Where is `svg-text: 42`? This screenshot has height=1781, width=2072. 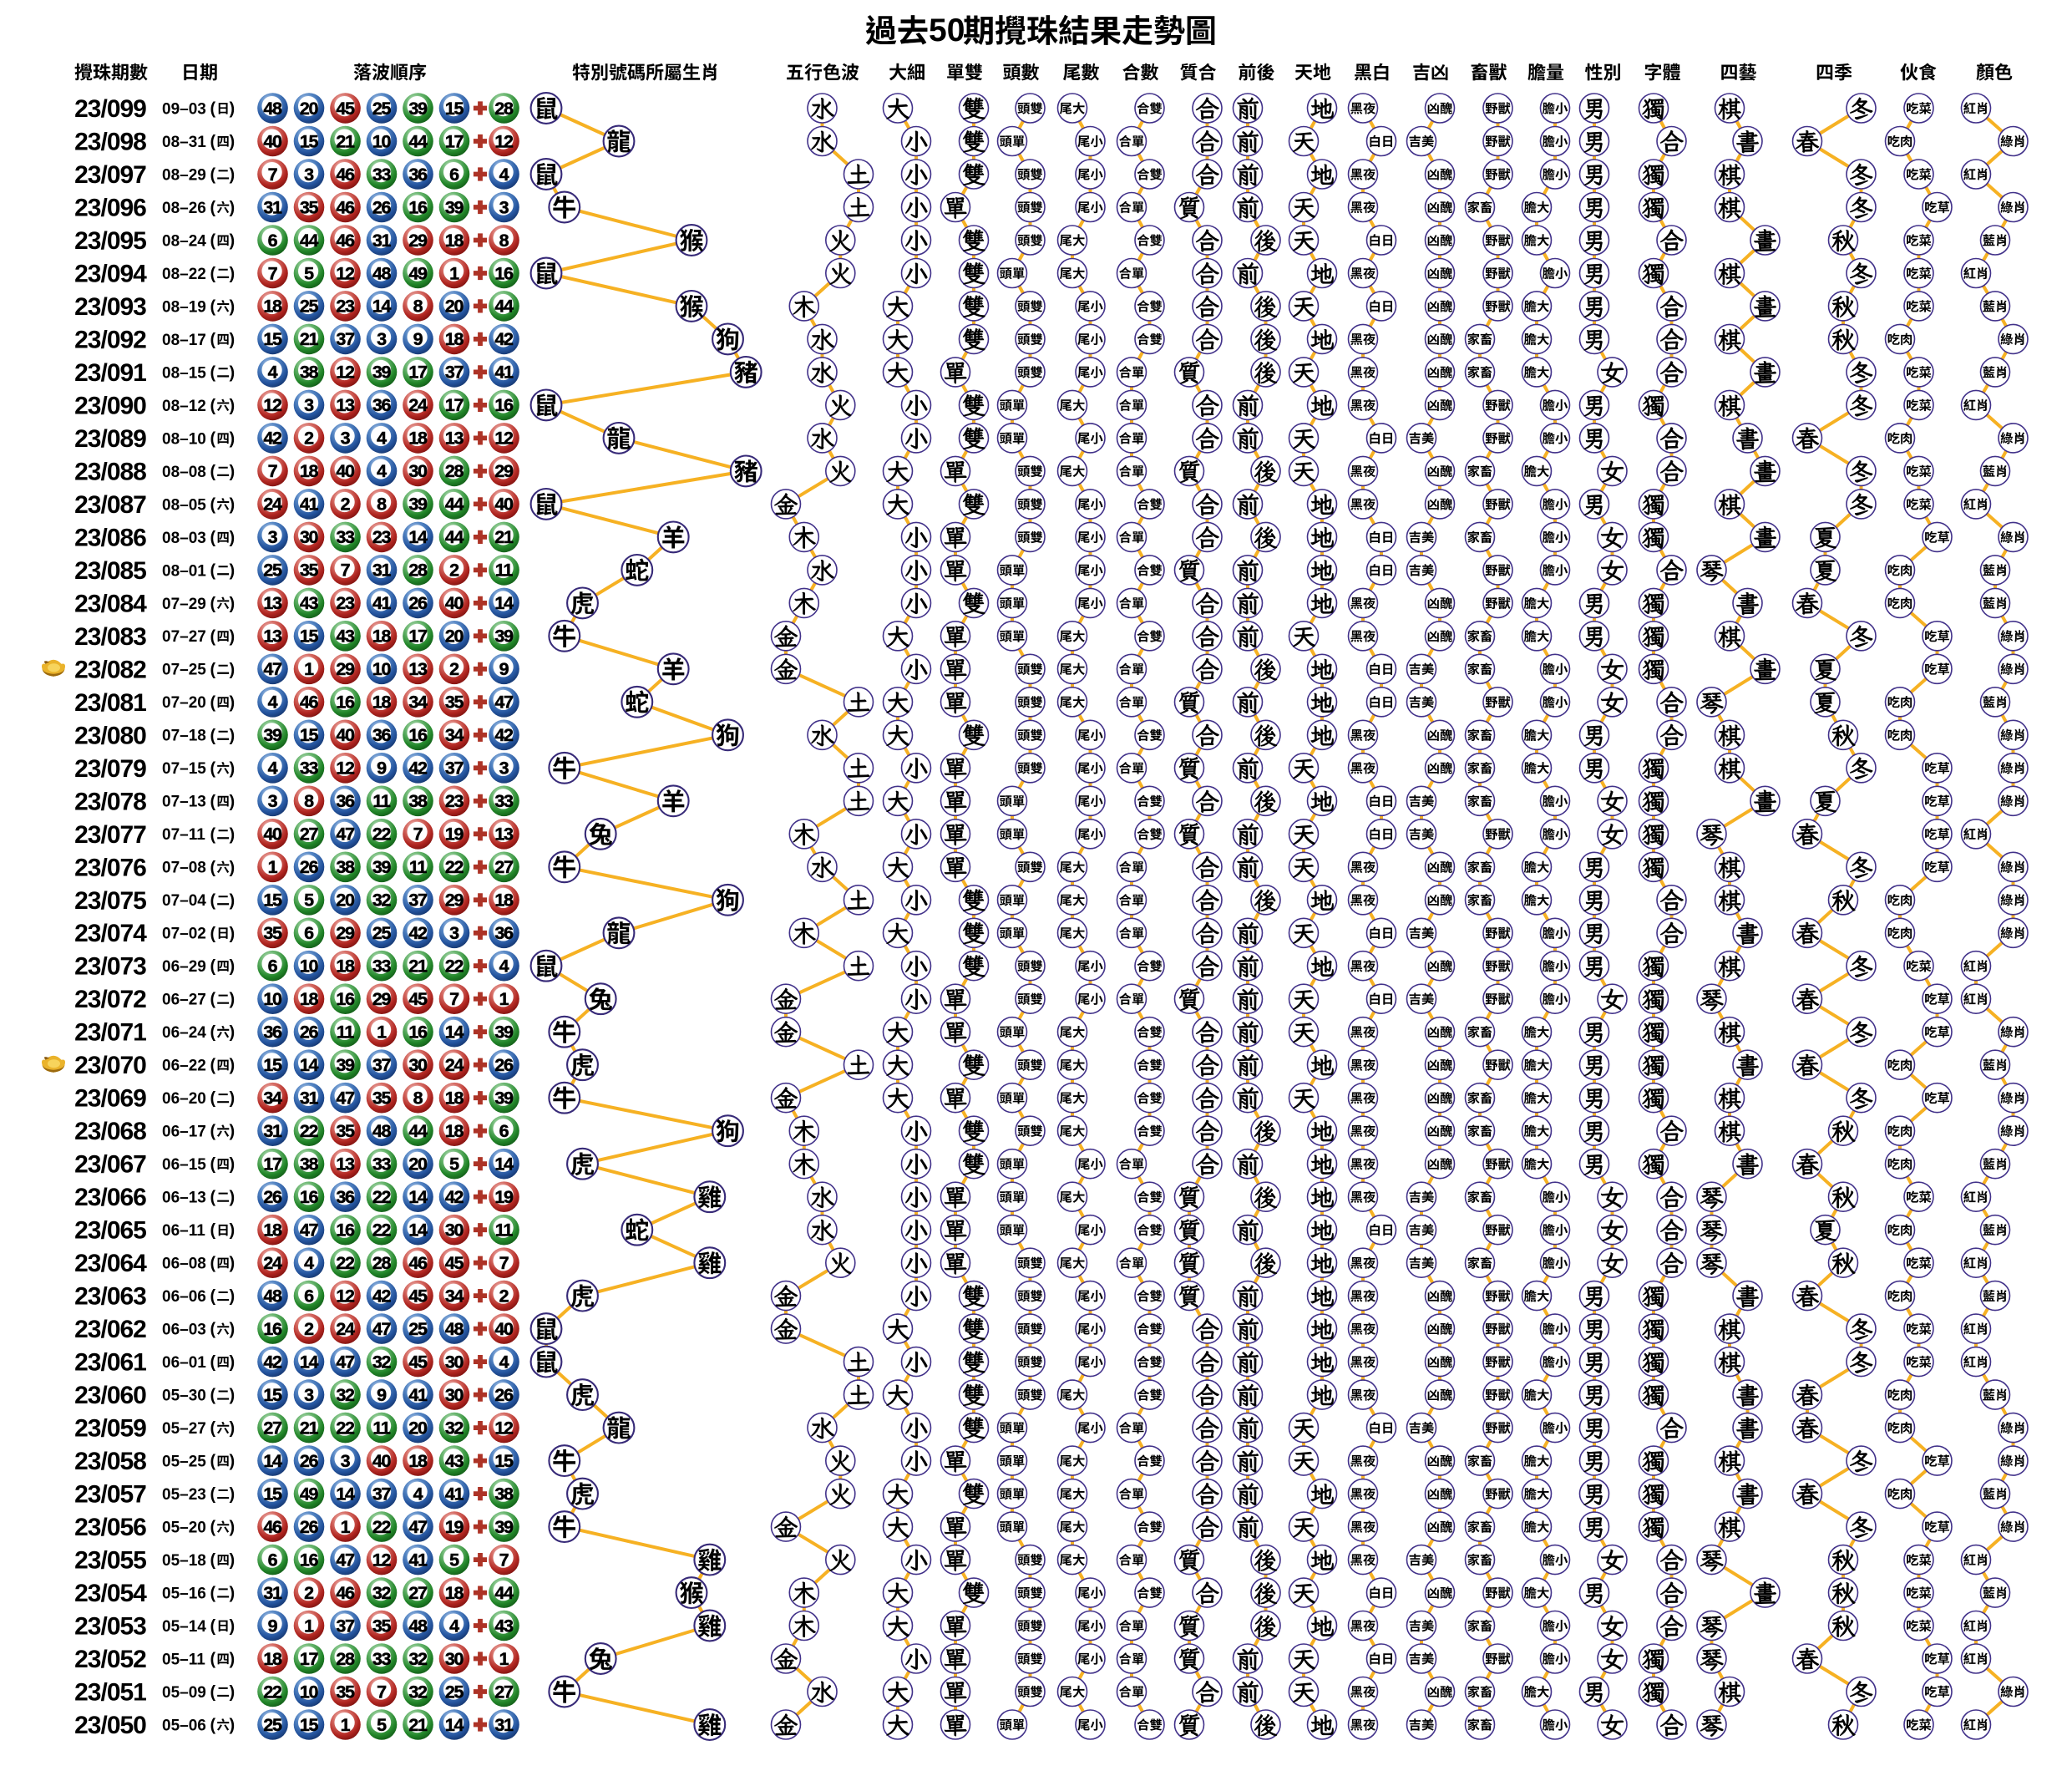 svg-text: 42 is located at coordinates (504, 339).